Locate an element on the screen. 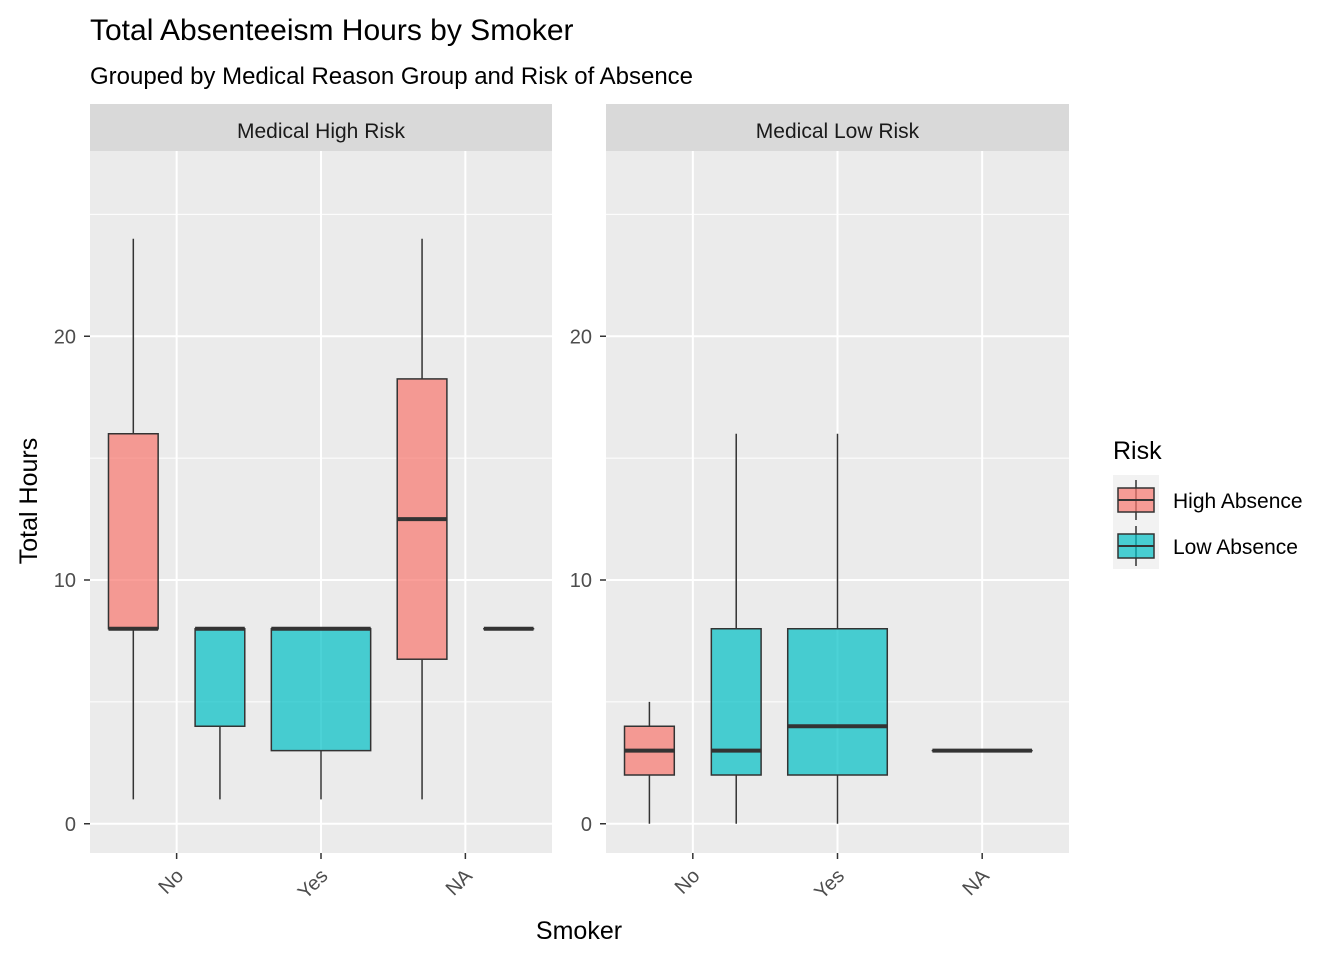 The width and height of the screenshot is (1344, 960). legend-label: High Absence is located at coordinates (1238, 501).